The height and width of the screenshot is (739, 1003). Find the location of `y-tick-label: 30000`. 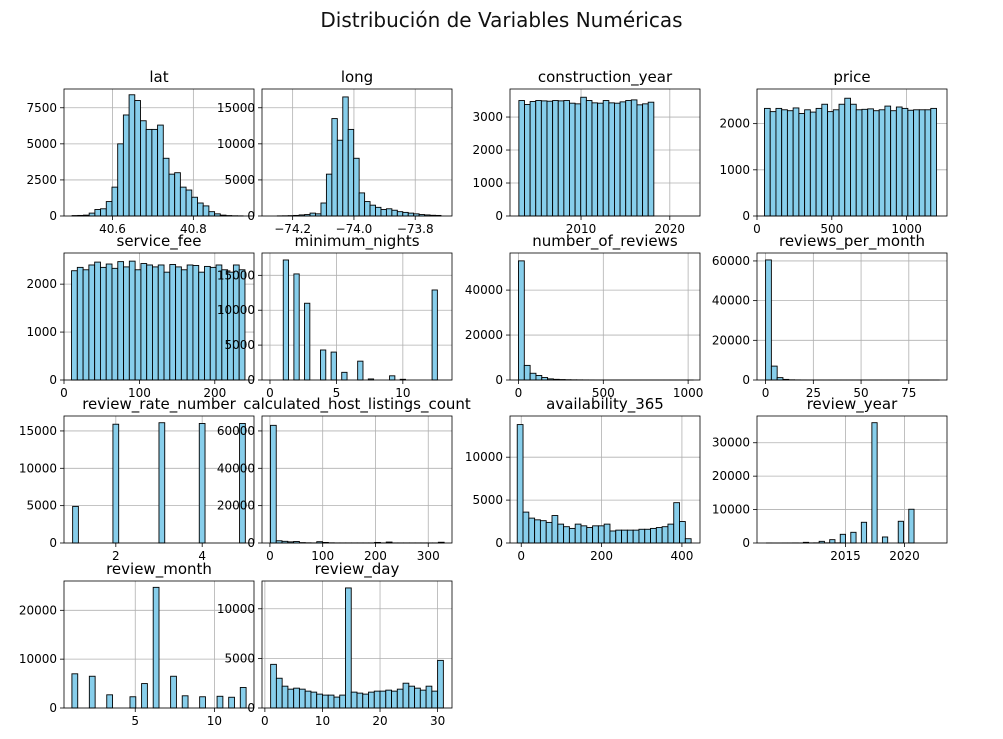

y-tick-label: 30000 is located at coordinates (731, 443).